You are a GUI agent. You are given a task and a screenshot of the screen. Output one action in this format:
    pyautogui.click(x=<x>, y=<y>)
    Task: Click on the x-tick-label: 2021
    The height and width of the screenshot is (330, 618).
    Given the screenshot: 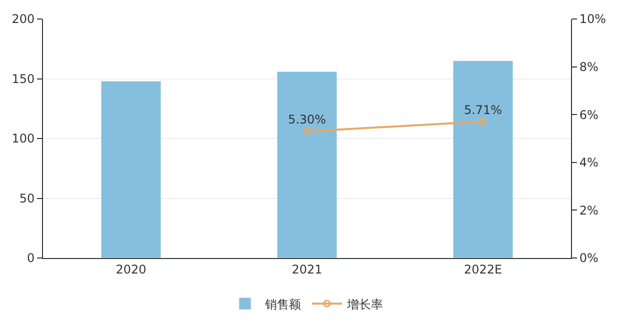 What is the action you would take?
    pyautogui.click(x=307, y=269)
    